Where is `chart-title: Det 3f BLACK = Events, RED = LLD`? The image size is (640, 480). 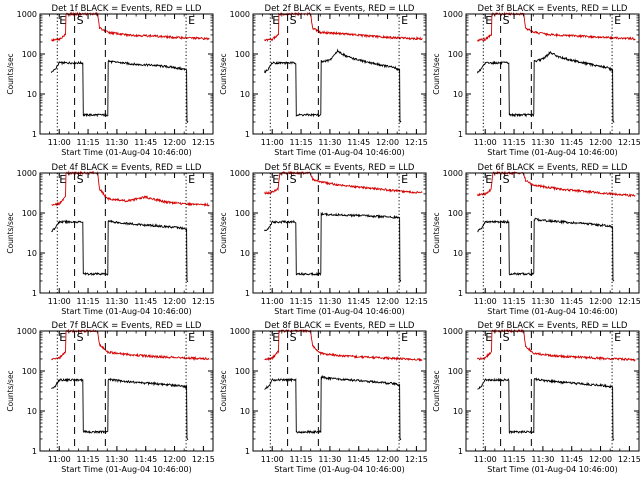
chart-title: Det 3f BLACK = Events, RED = LLD is located at coordinates (553, 9).